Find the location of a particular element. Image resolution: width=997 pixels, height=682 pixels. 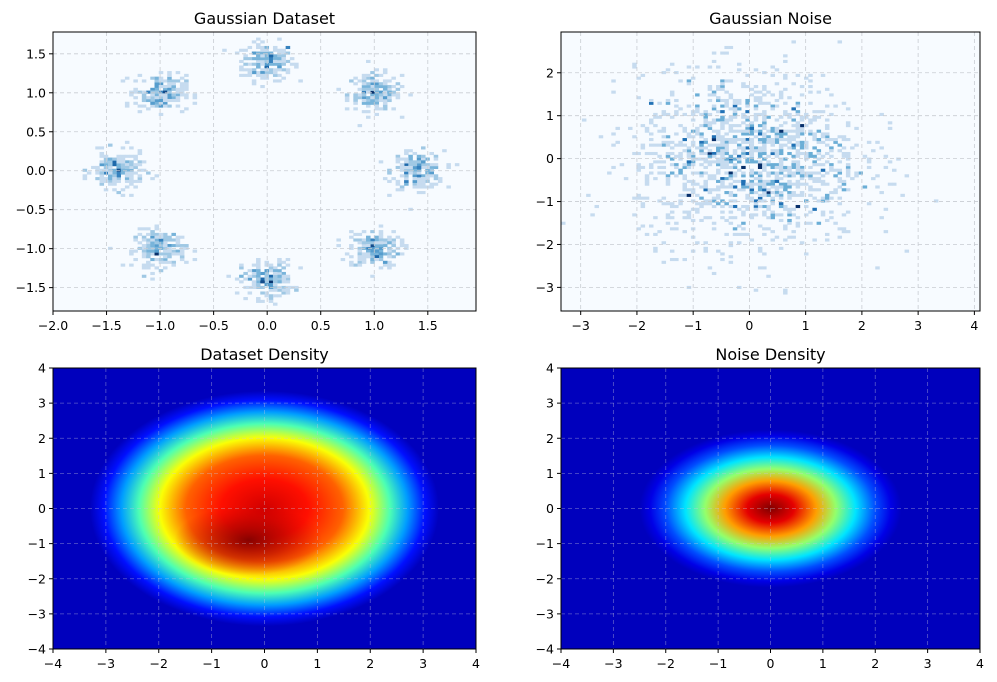

y-tick-label: −0.5 is located at coordinates (31, 209).